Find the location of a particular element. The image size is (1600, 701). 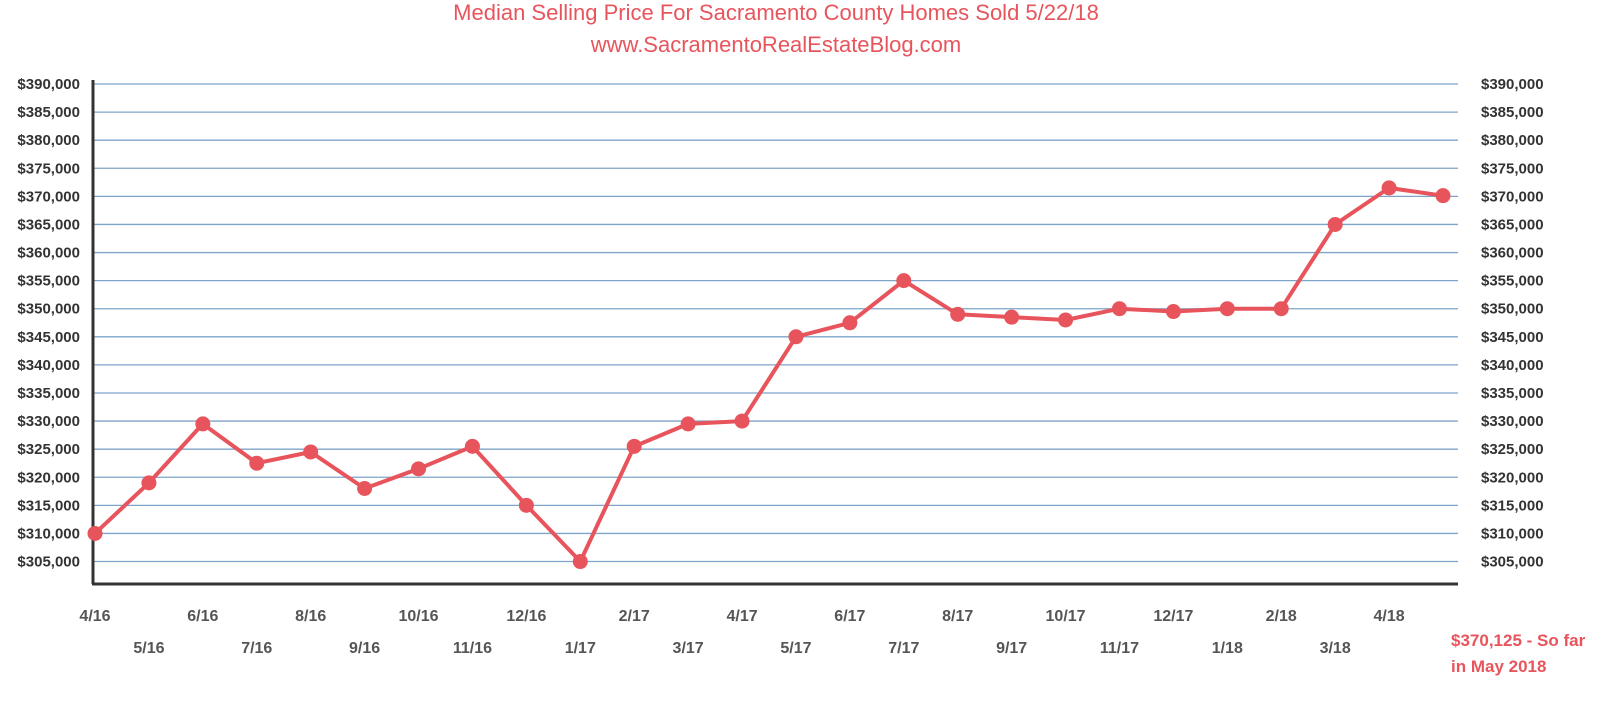

x-tick-label: 11/17 is located at coordinates (1119, 648).